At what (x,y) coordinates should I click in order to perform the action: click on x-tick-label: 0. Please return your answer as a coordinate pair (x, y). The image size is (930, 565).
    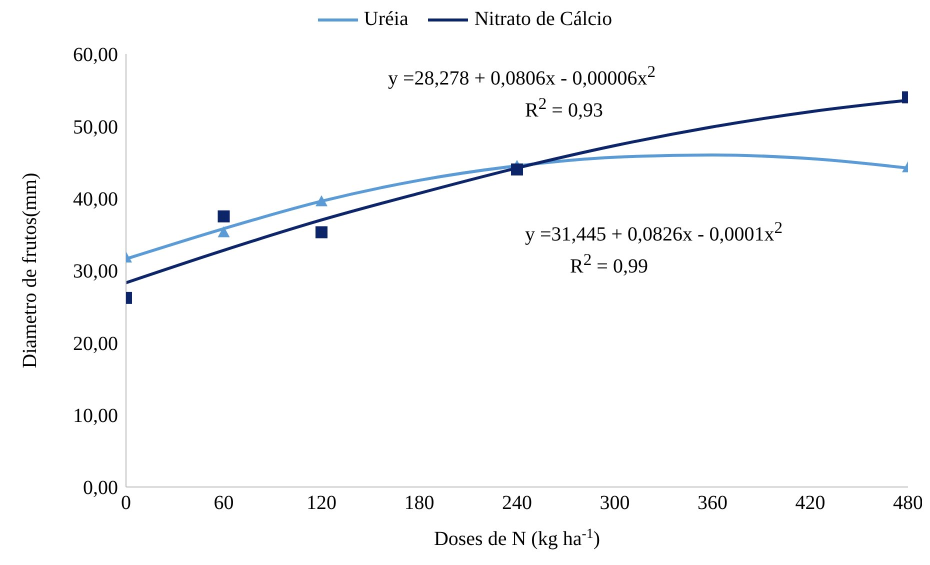
    Looking at the image, I should click on (126, 503).